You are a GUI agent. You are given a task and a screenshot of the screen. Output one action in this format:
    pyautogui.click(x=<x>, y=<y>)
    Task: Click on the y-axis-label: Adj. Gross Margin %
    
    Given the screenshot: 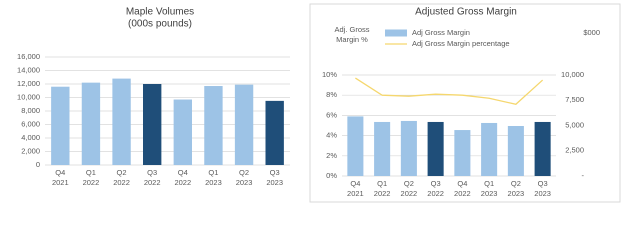 What is the action you would take?
    pyautogui.click(x=351, y=34)
    